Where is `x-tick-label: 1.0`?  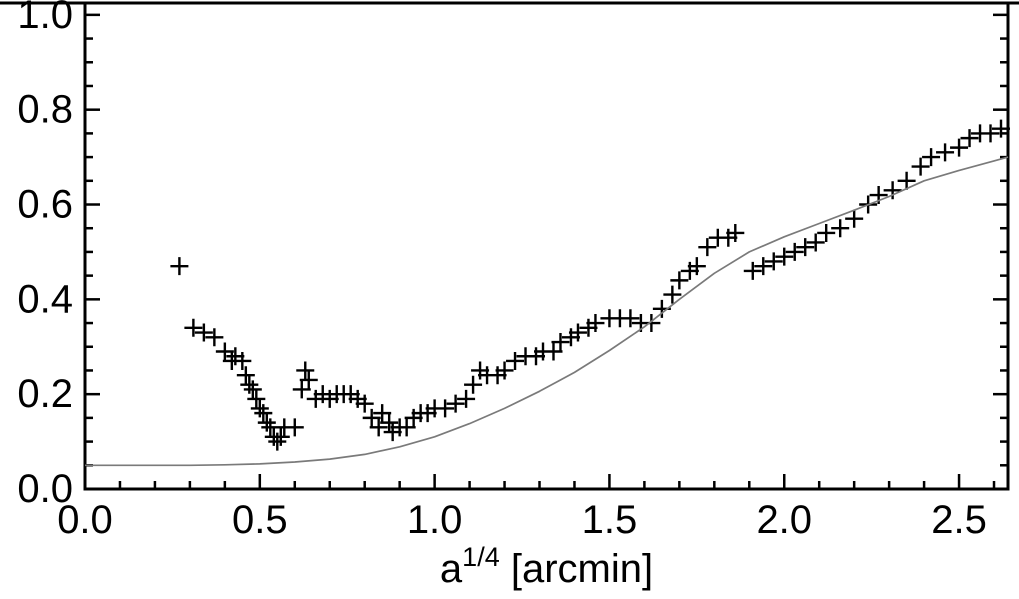
x-tick-label: 1.0 is located at coordinates (435, 520).